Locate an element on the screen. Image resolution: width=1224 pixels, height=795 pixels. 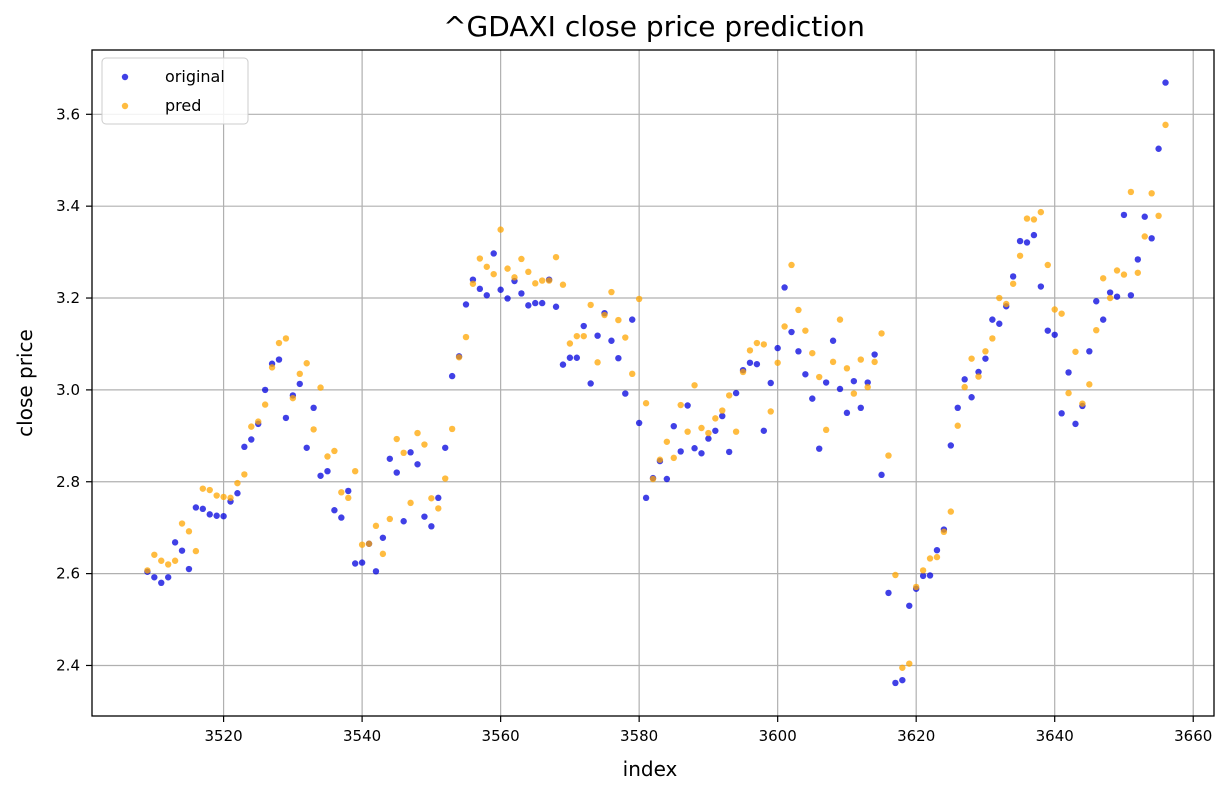
y-axis-title: close price is located at coordinates (25, 383).